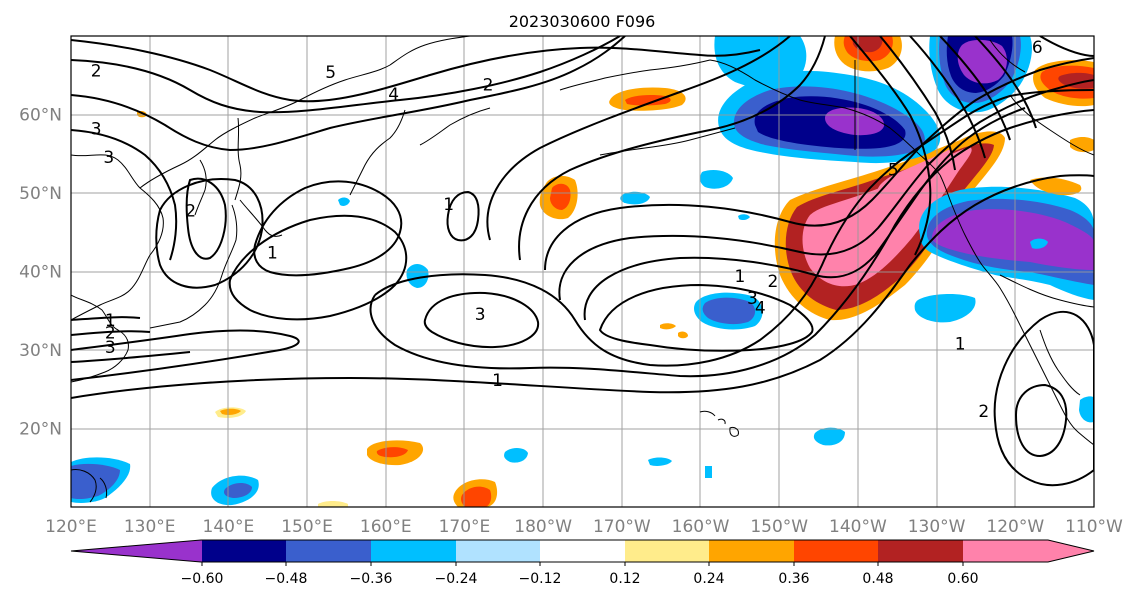  I want to click on x-tick-label: 150°W, so click(779, 527).